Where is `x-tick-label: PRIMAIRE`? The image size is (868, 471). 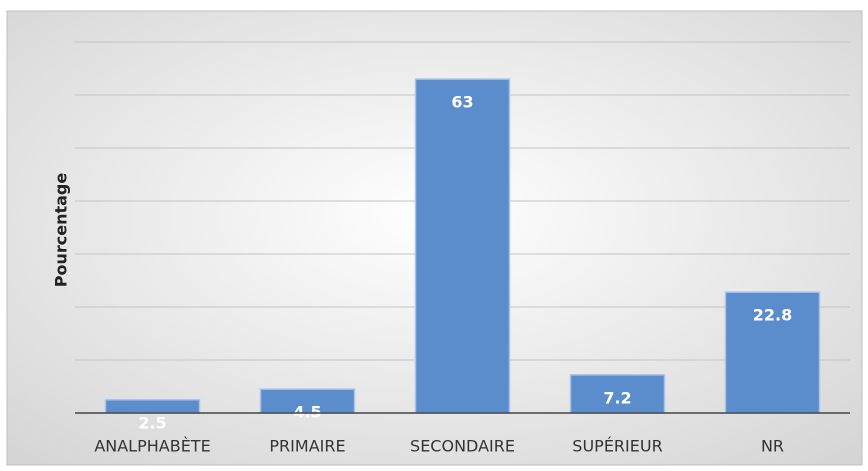 x-tick-label: PRIMAIRE is located at coordinates (307, 446).